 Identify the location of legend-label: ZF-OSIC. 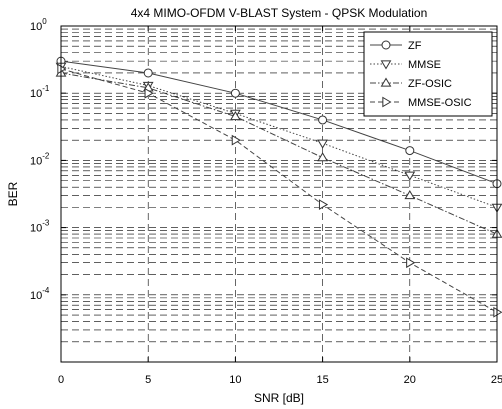
(430, 84).